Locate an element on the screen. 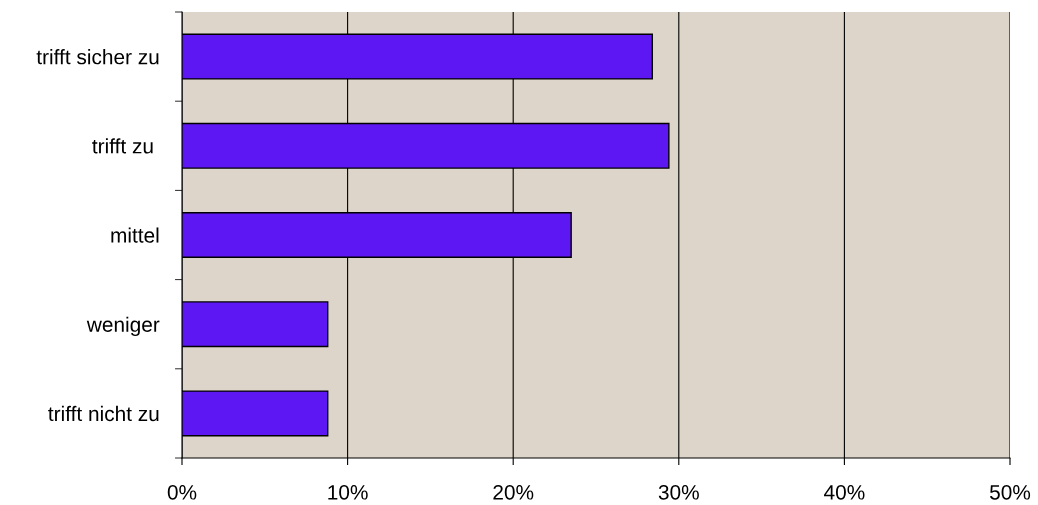 The height and width of the screenshot is (505, 1038). y-tick-label: trifft sicher zu is located at coordinates (97, 57).